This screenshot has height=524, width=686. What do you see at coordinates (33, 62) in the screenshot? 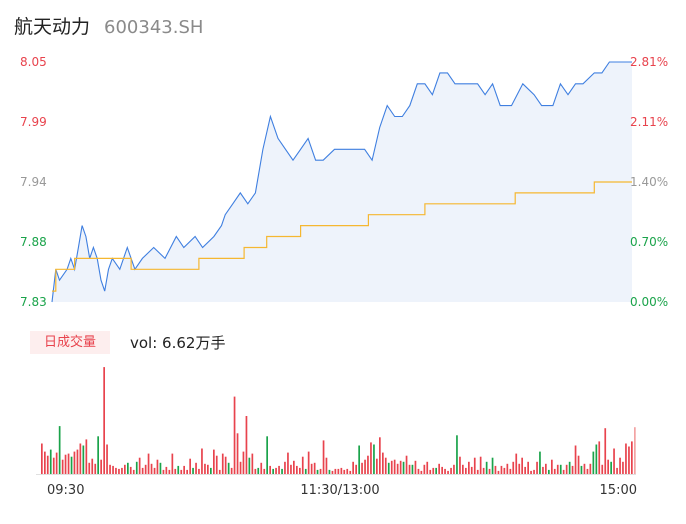
I see `price-tick-label: 8.05` at bounding box center [33, 62].